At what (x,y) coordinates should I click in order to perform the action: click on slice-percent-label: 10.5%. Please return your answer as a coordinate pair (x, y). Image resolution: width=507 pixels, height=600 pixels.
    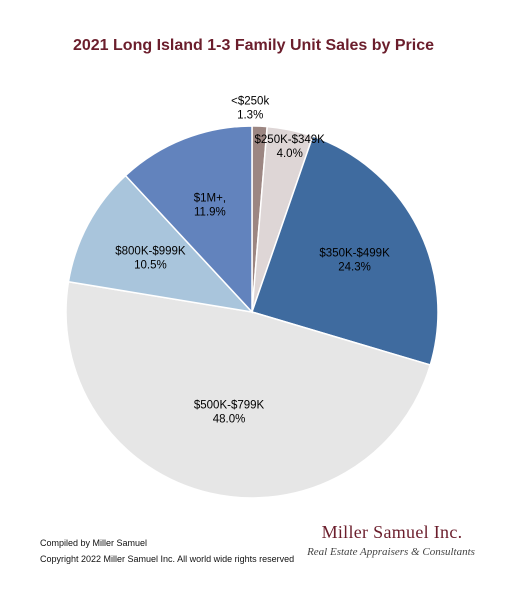
    Looking at the image, I should click on (150, 265).